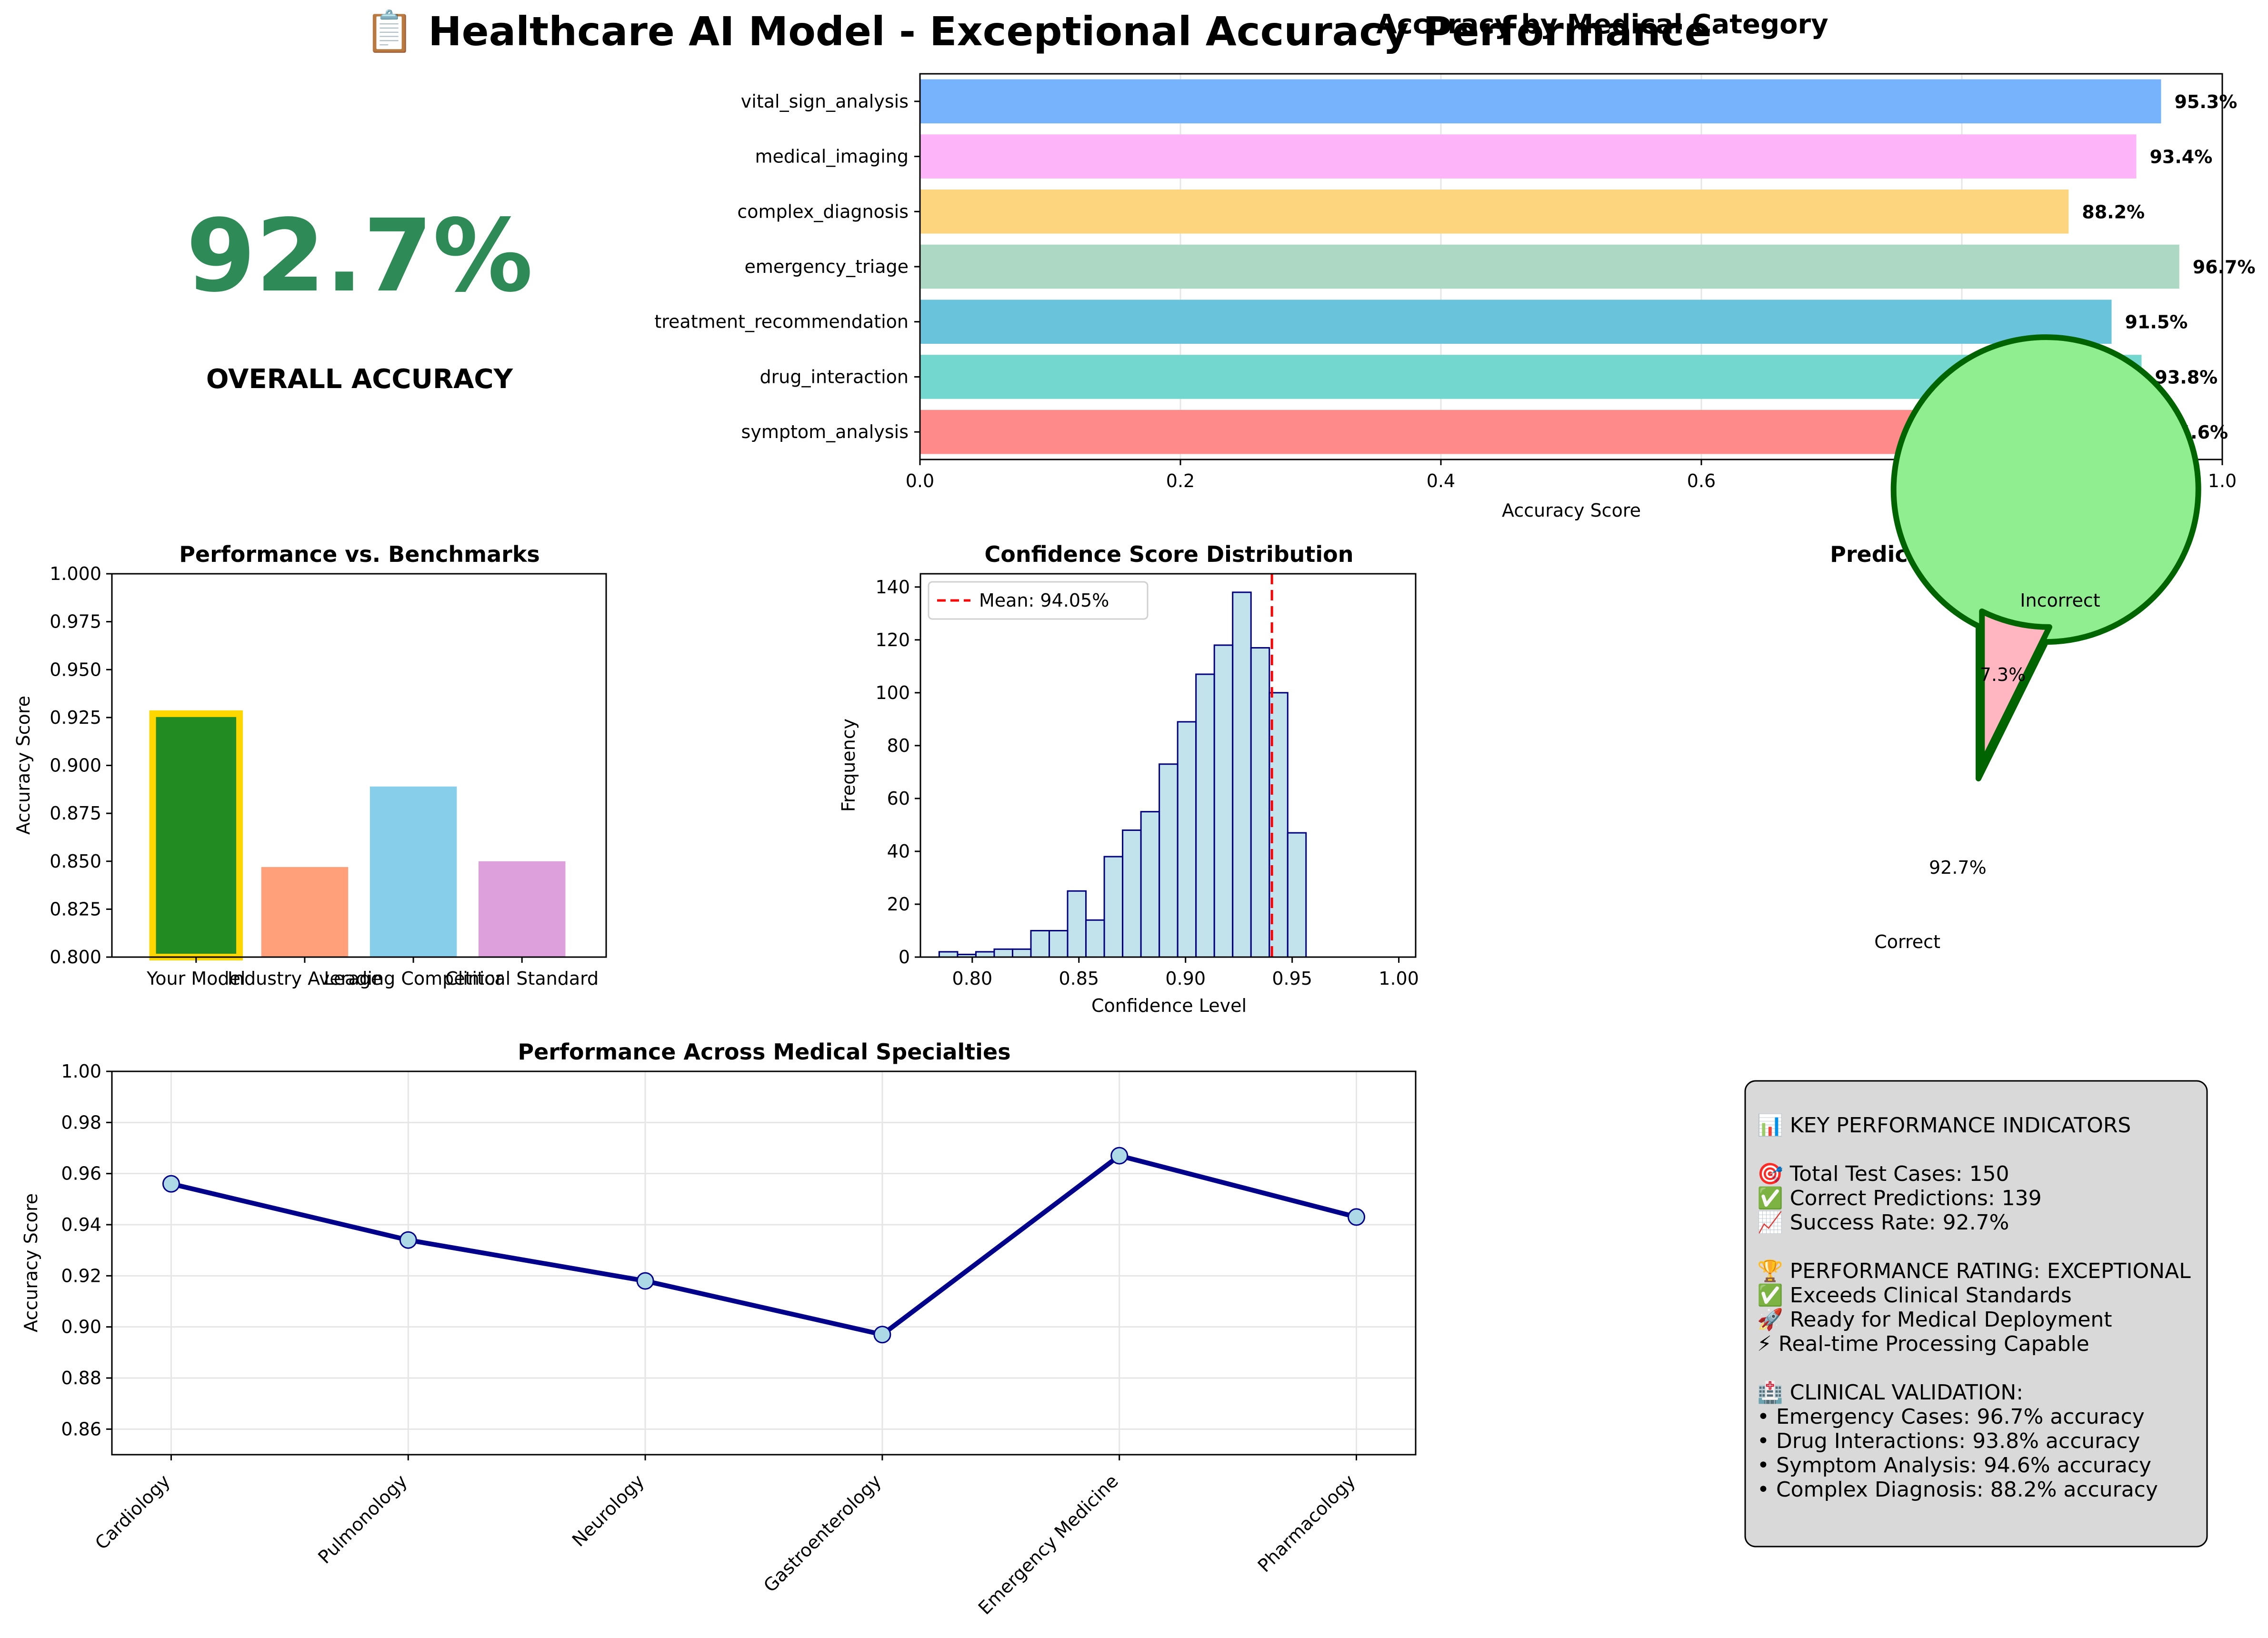  Describe the element at coordinates (1948, 1441) in the screenshot. I see `kpi-summary-line: • Drug Interactions: 93.8% accuracy` at that location.